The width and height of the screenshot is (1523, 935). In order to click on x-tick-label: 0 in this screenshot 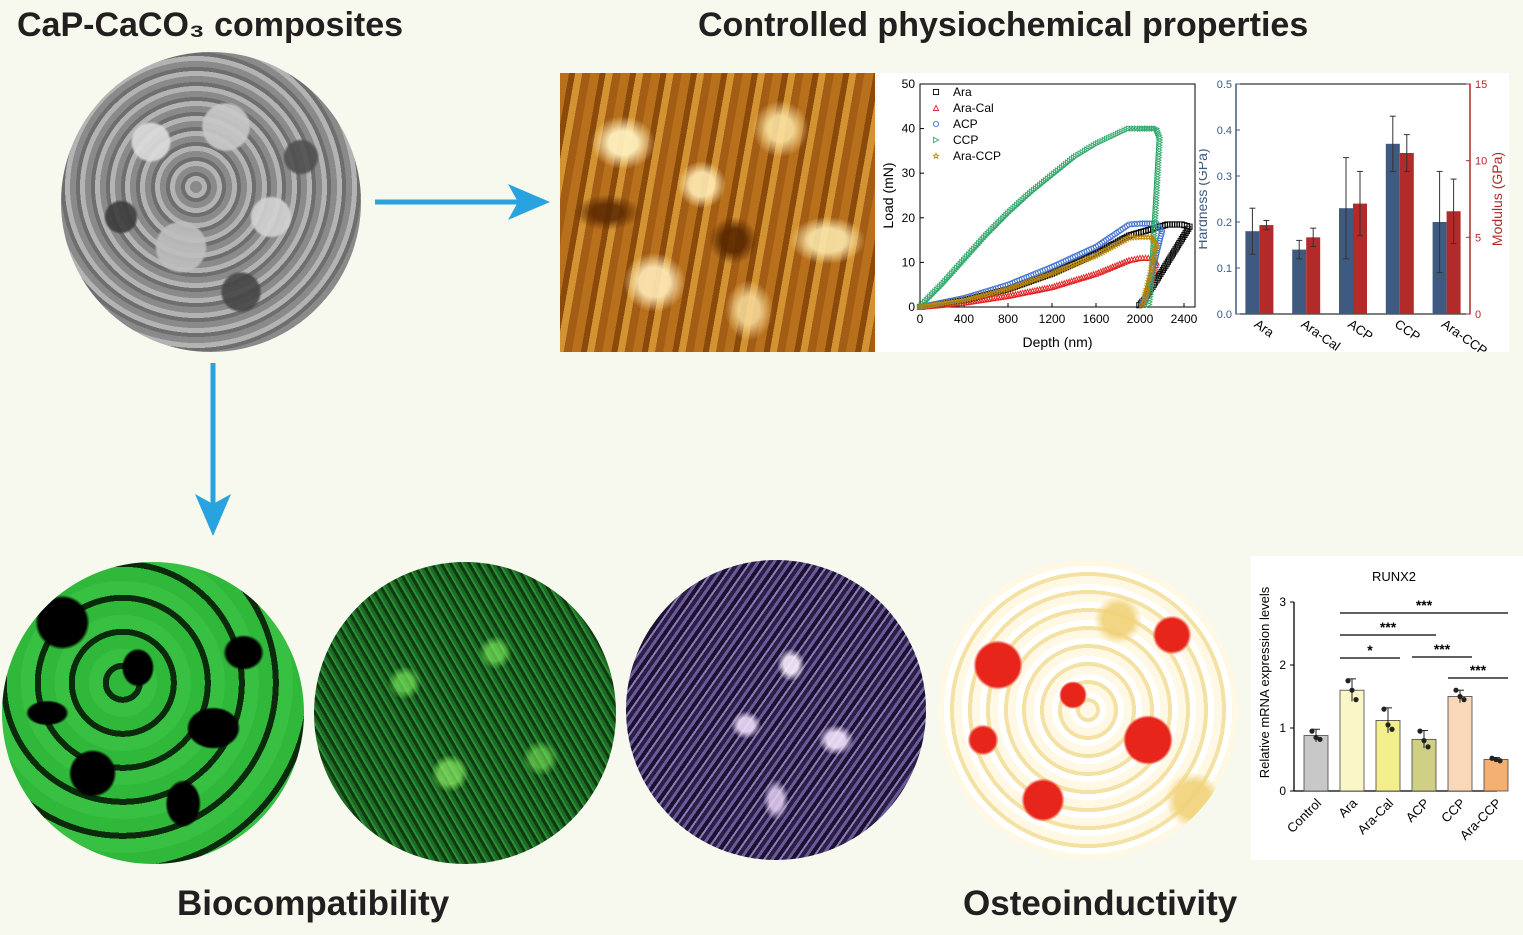, I will do `click(920, 319)`.